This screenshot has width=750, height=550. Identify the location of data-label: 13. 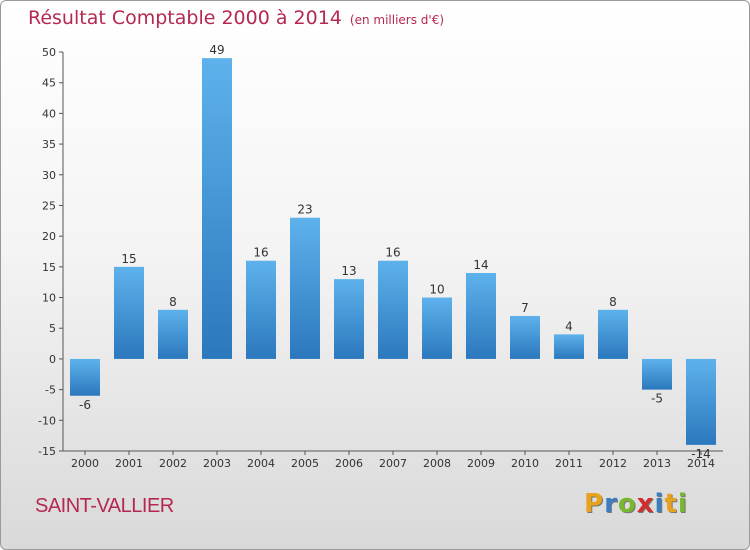
(348, 271).